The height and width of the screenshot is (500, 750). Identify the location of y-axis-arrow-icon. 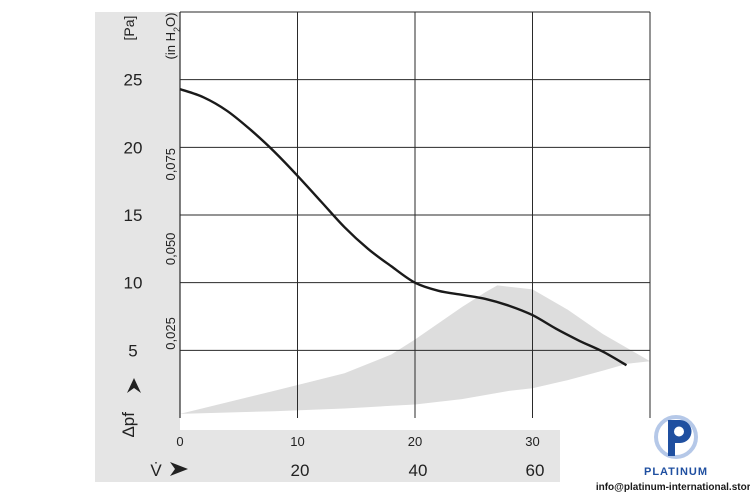
(134, 385).